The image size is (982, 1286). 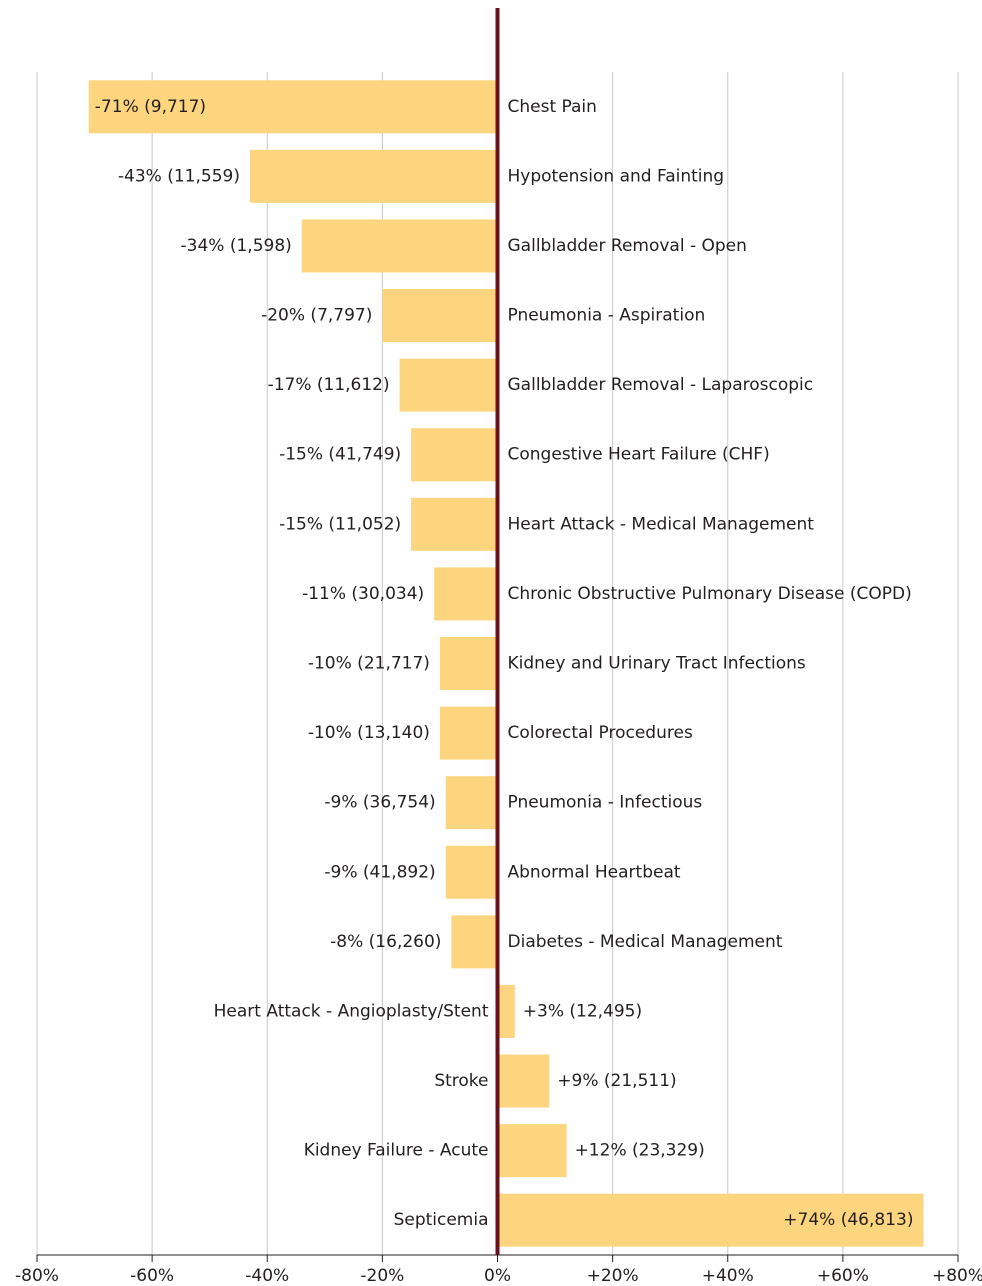 What do you see at coordinates (600, 733) in the screenshot?
I see `category-label: Colorectal Procedures` at bounding box center [600, 733].